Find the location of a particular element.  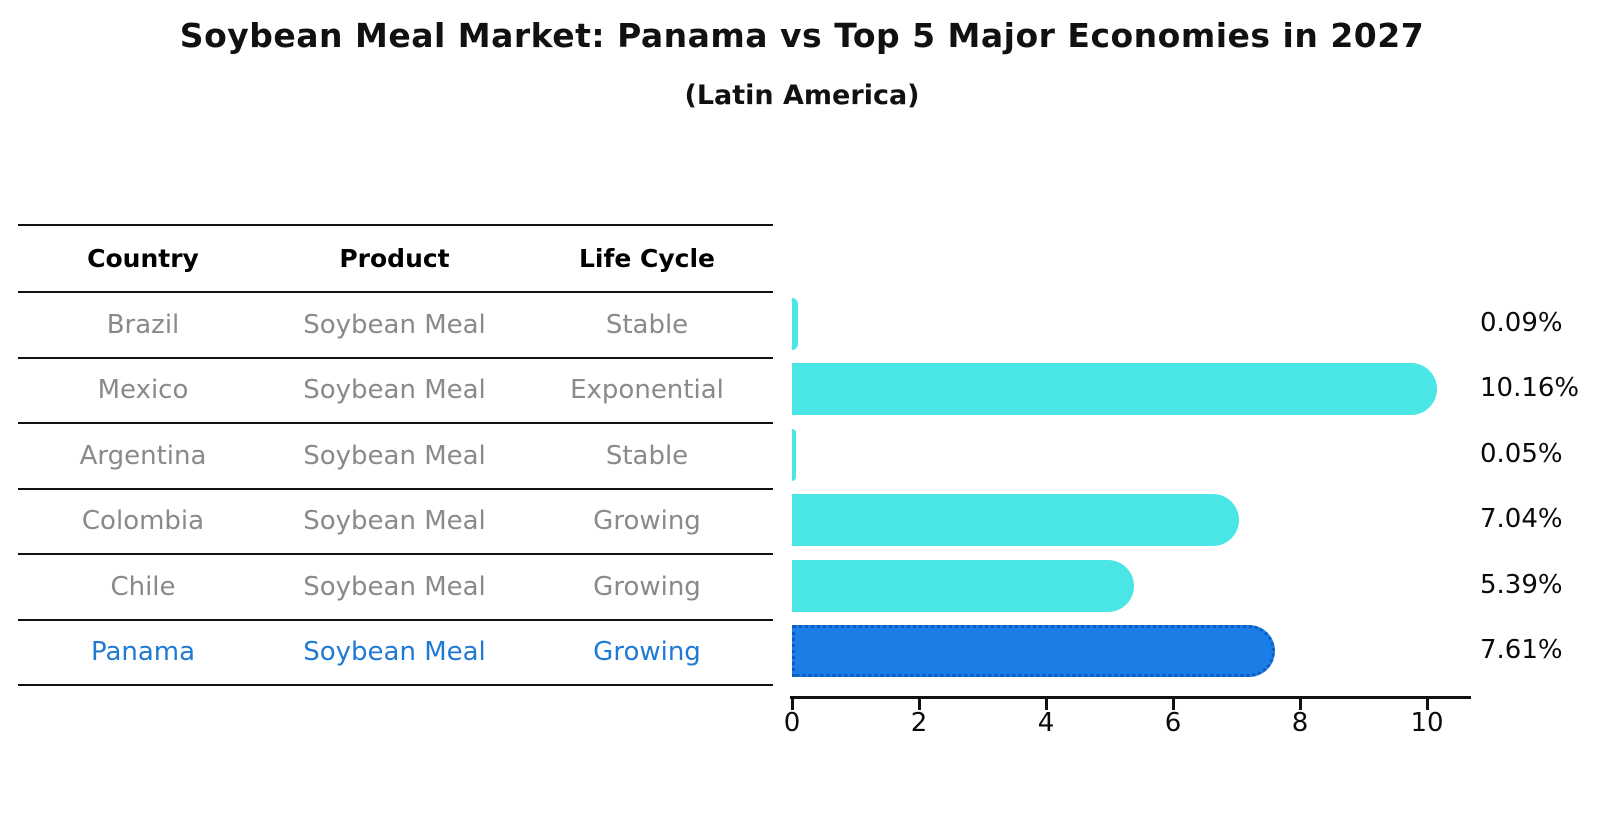

bar-brazil is located at coordinates (795, 323).